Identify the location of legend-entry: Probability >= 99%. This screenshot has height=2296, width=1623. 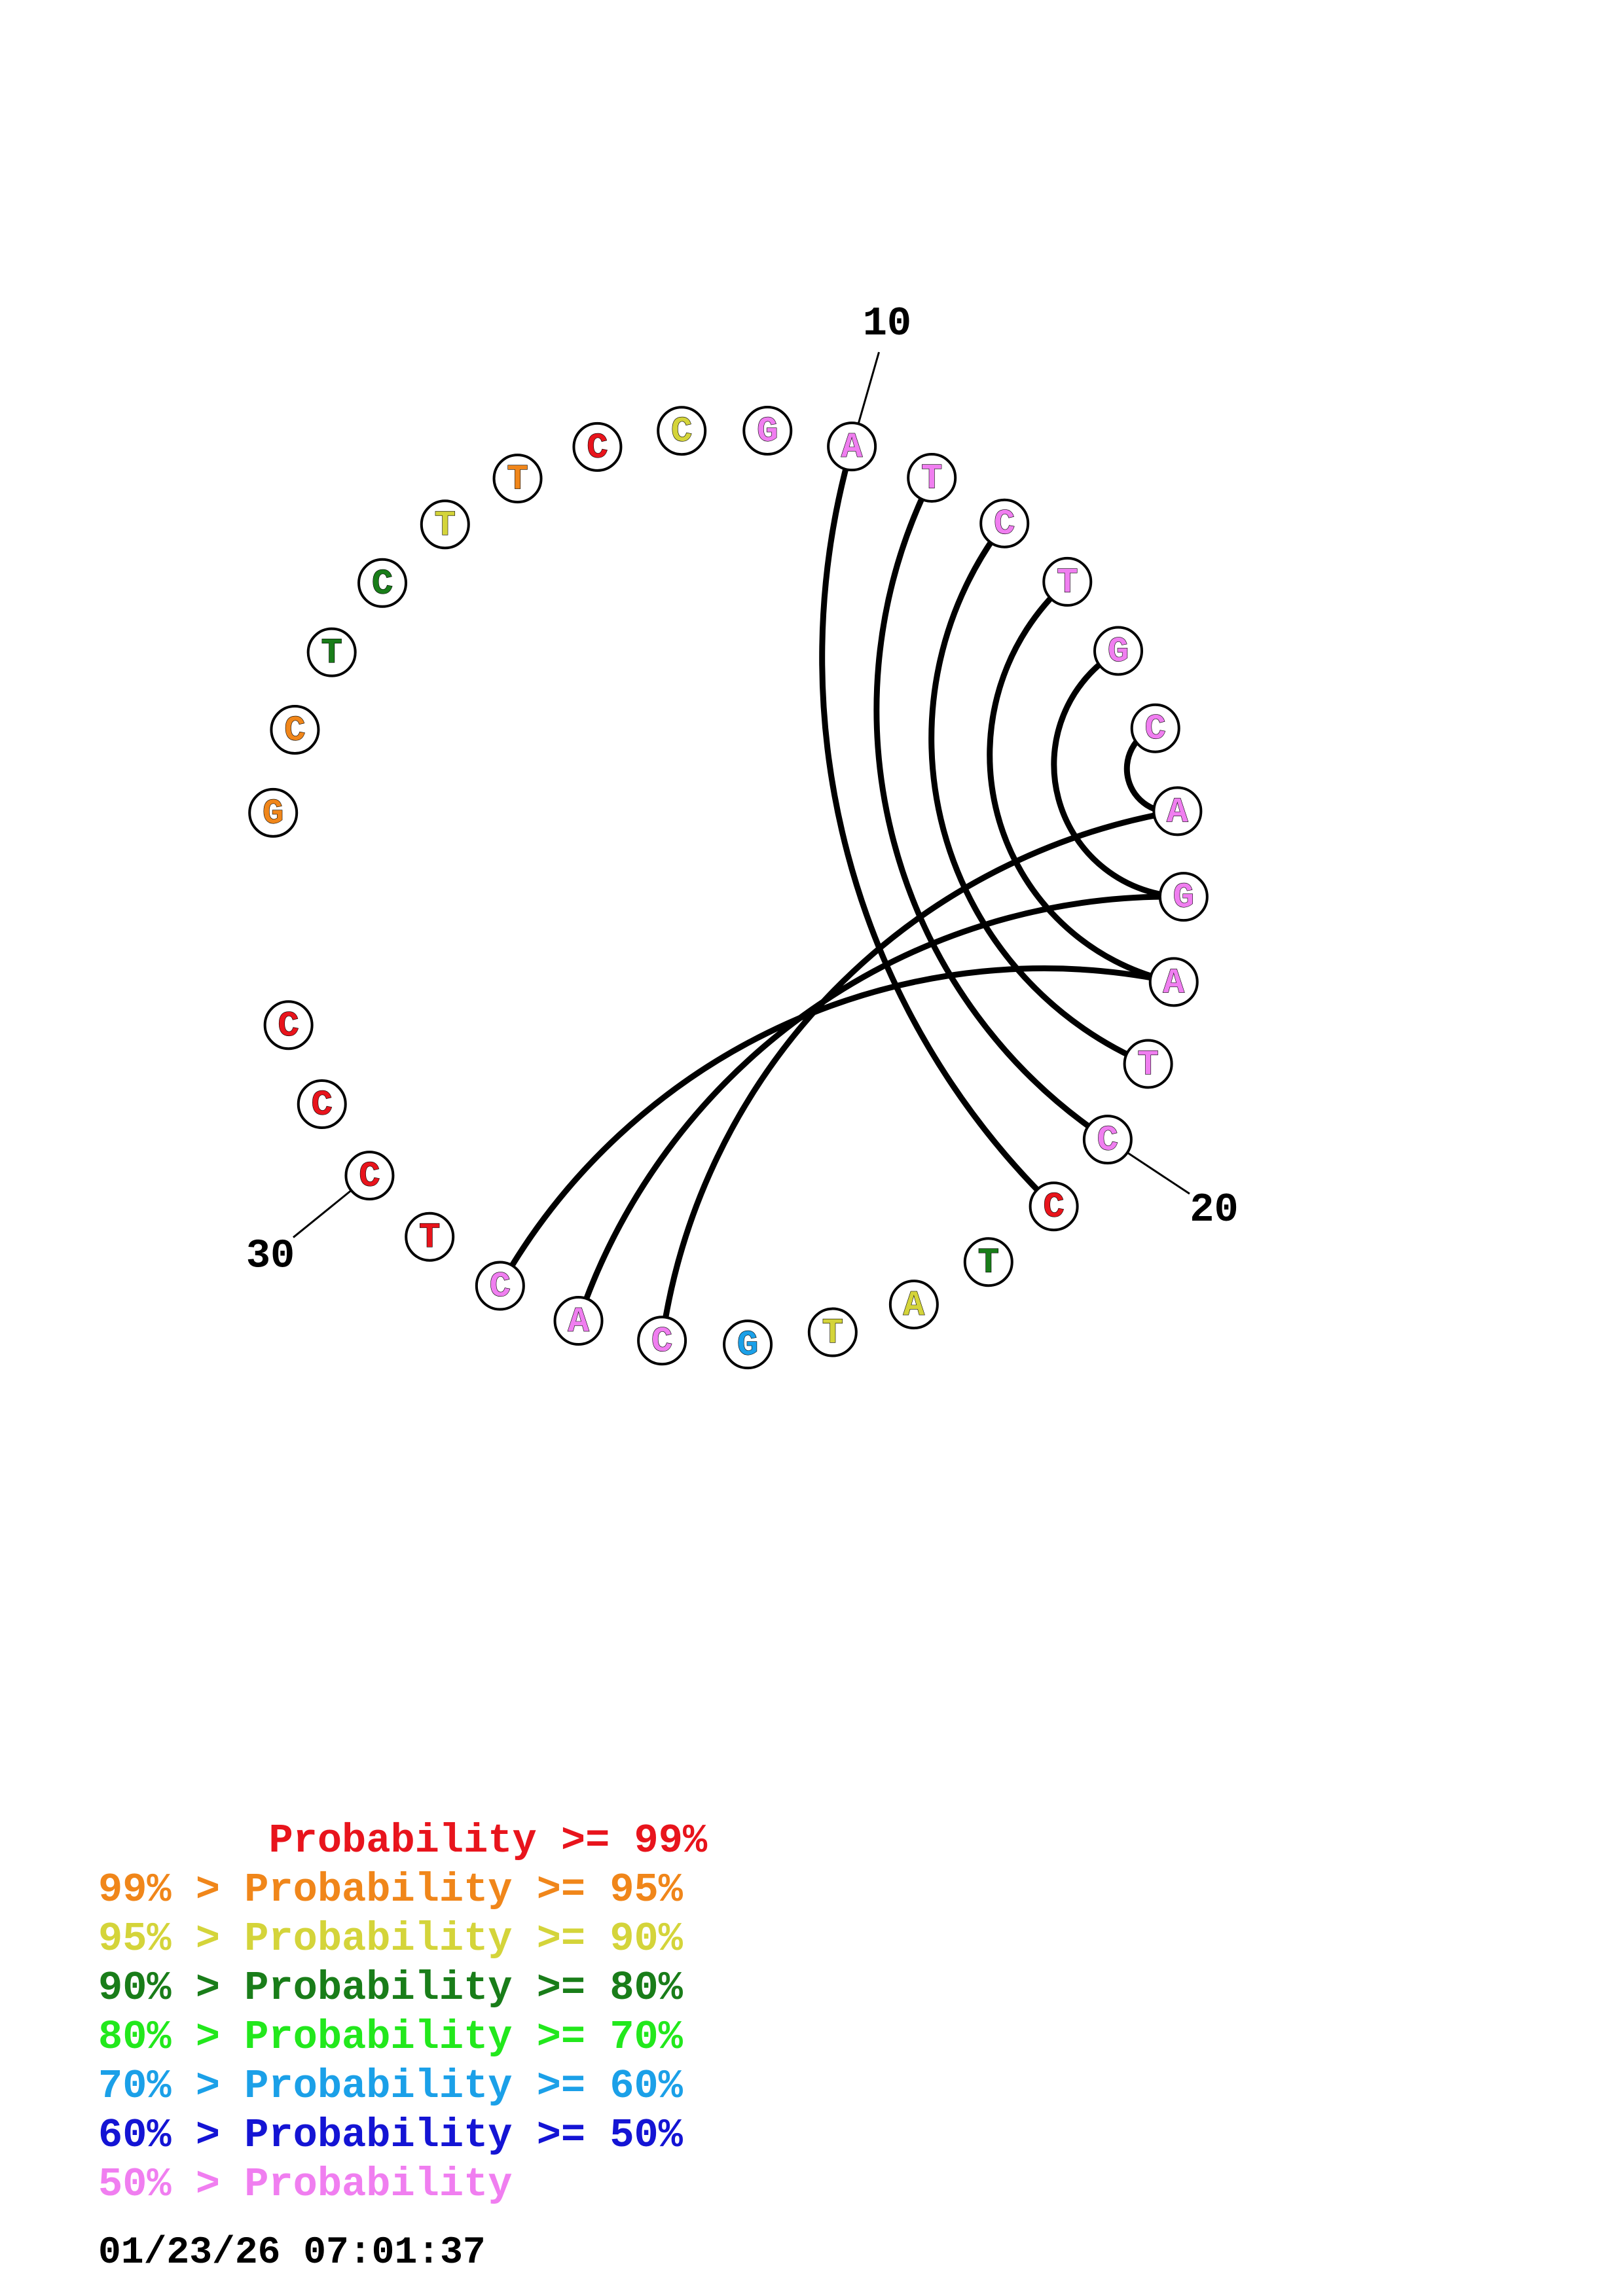
(403, 1841).